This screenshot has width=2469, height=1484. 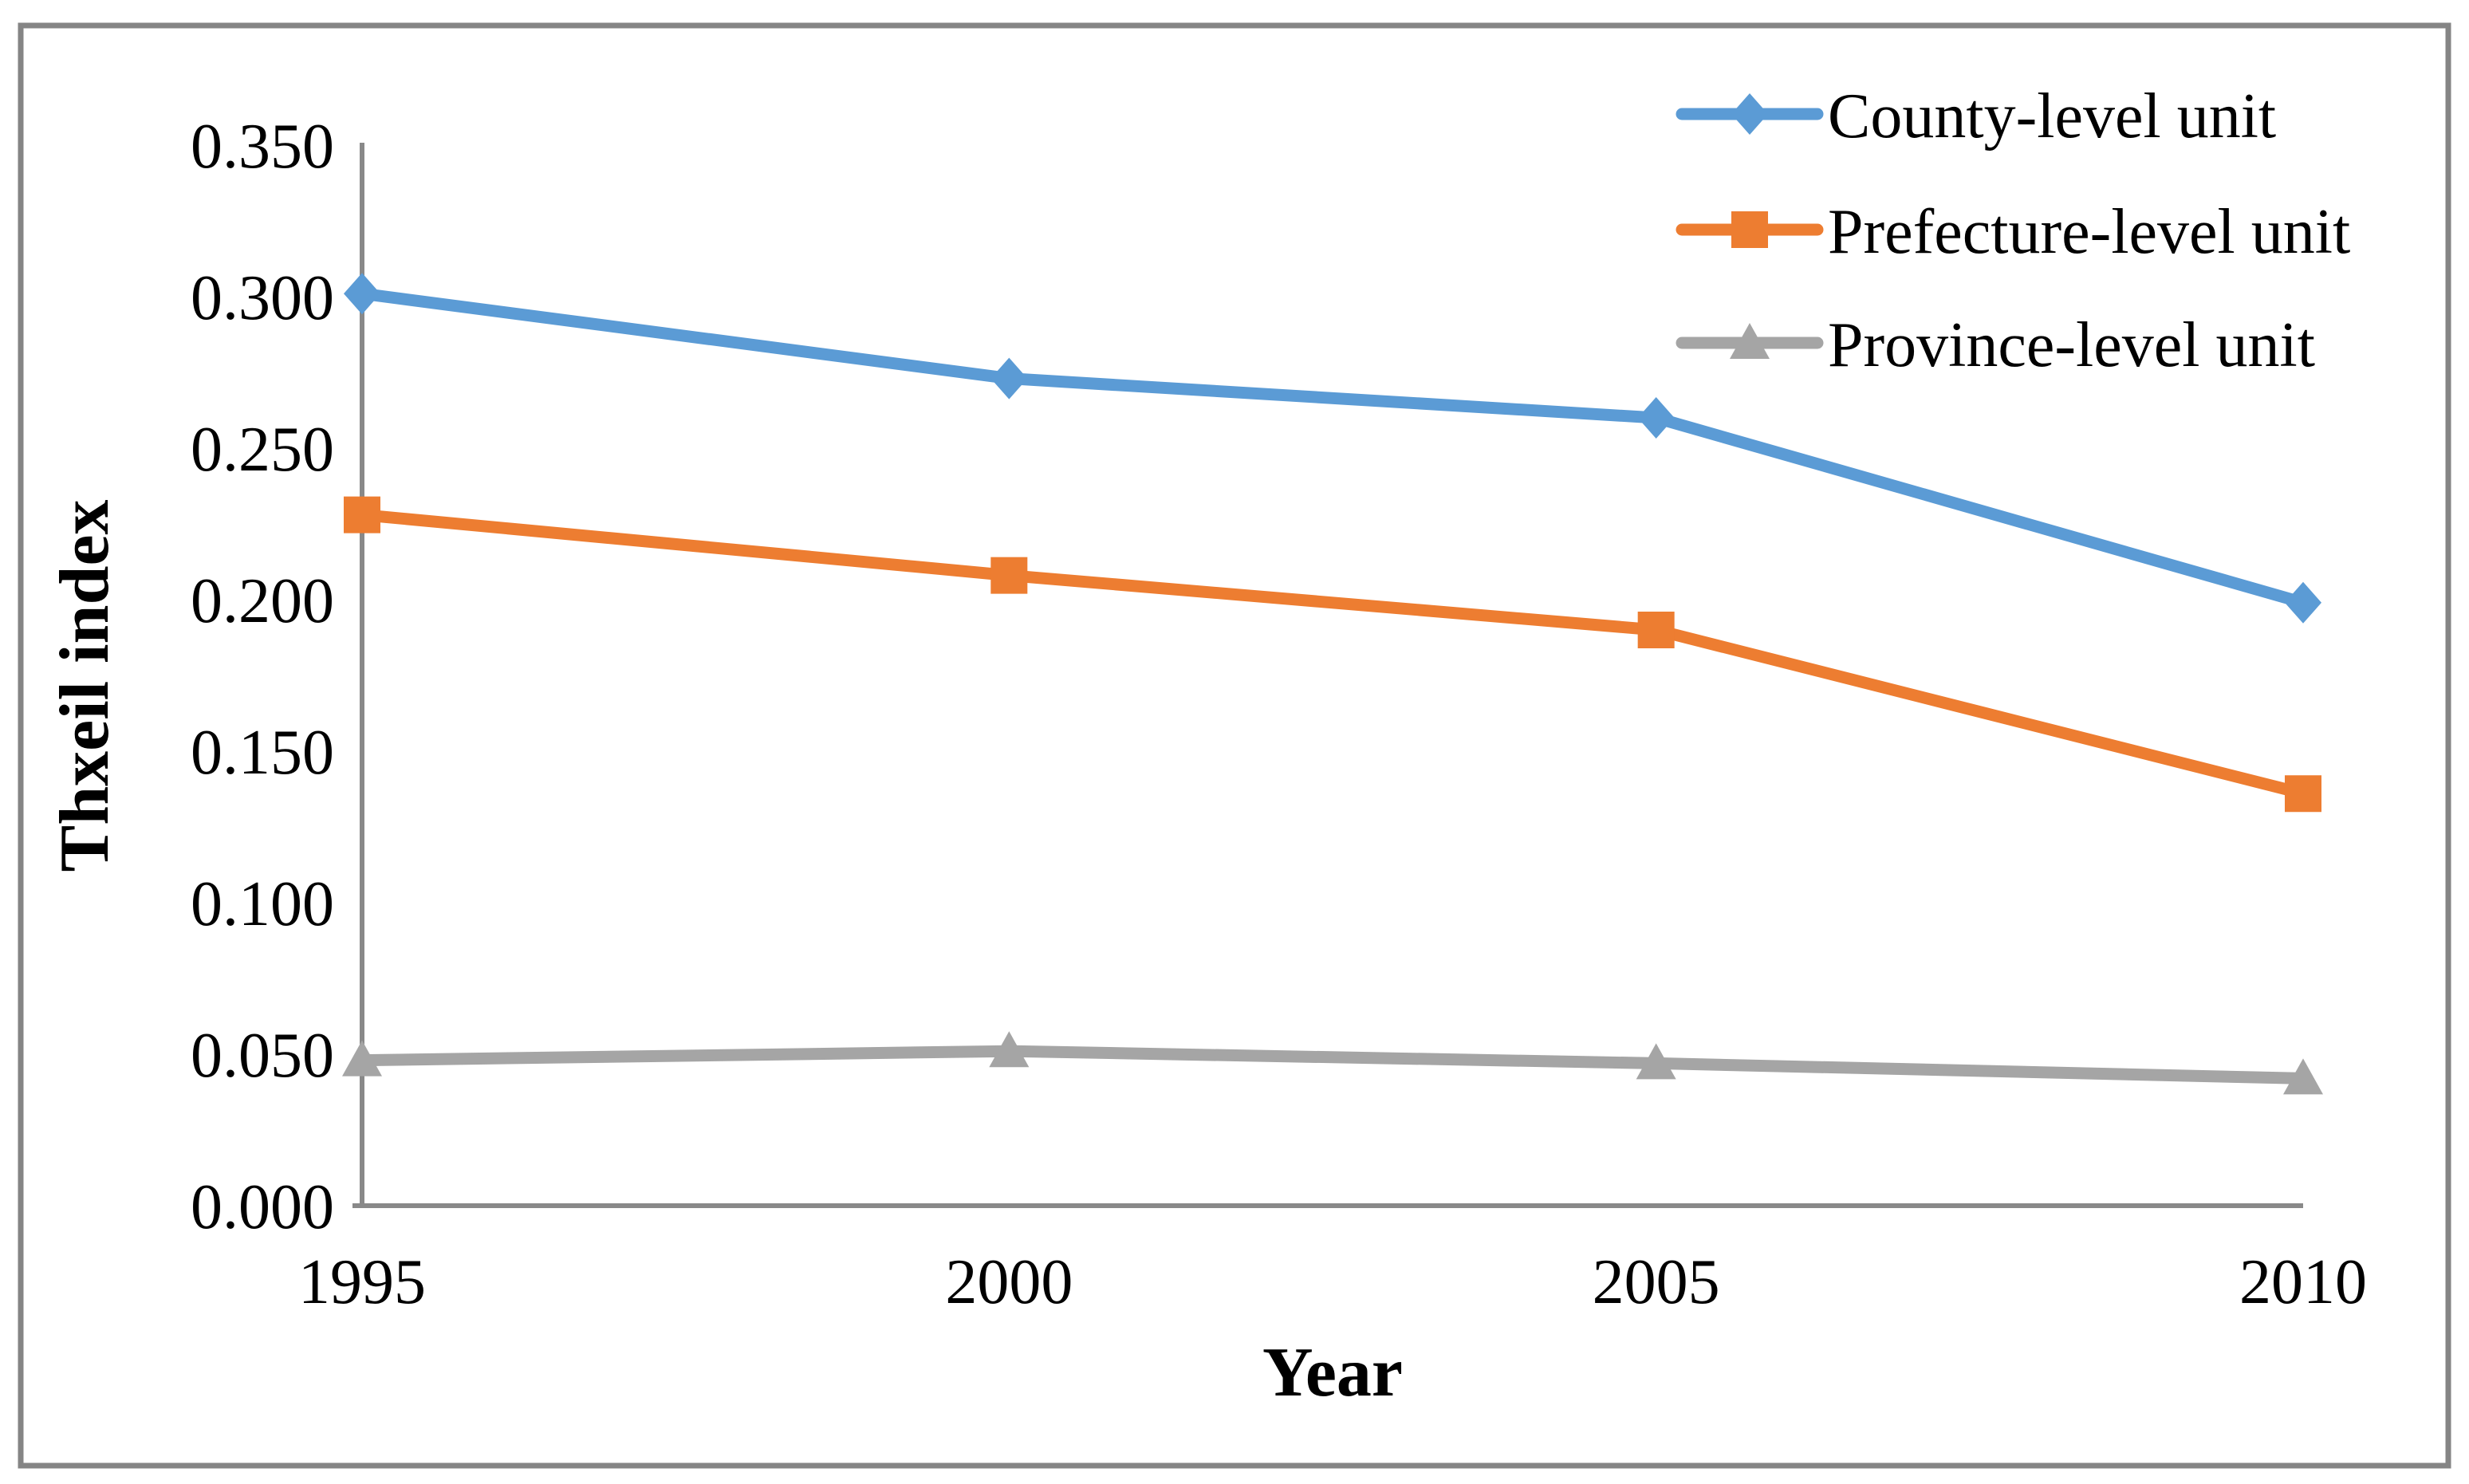 I want to click on legend-item-diamond: County-level unit, so click(x=1976, y=116).